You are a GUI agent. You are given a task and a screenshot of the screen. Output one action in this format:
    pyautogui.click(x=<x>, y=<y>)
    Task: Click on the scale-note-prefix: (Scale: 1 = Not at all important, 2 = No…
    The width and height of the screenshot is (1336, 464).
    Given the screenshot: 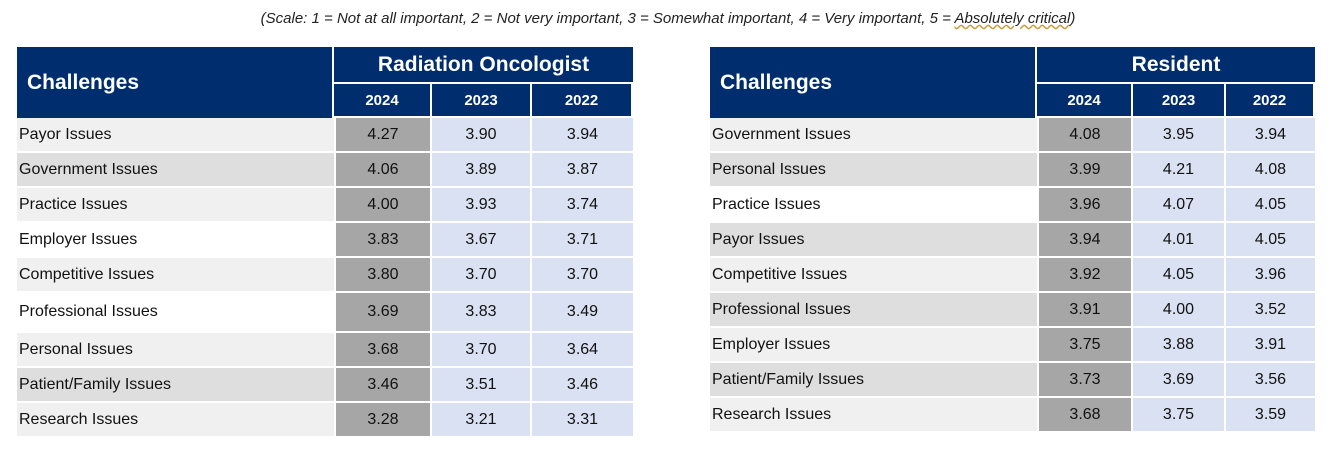 What is the action you would take?
    pyautogui.click(x=607, y=18)
    